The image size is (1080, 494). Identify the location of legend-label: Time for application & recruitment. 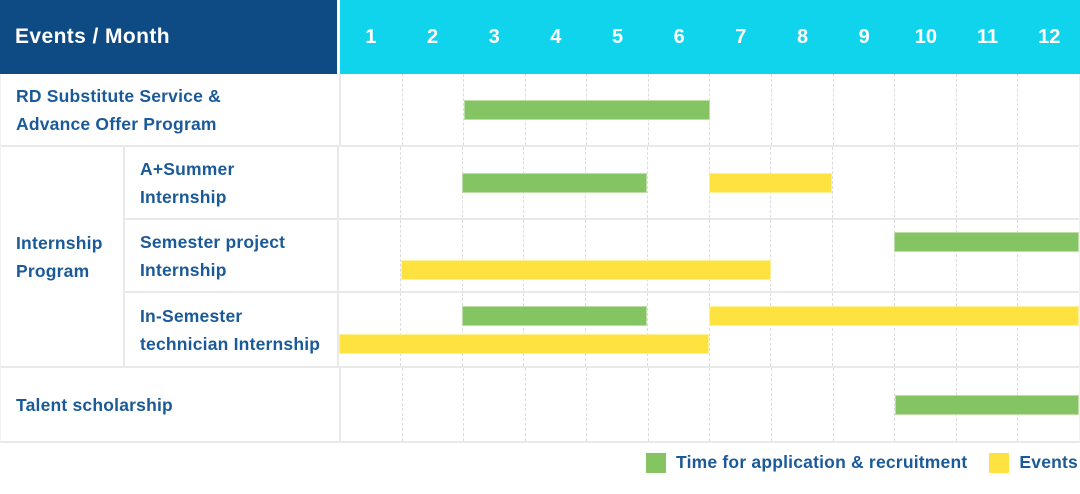
(822, 462).